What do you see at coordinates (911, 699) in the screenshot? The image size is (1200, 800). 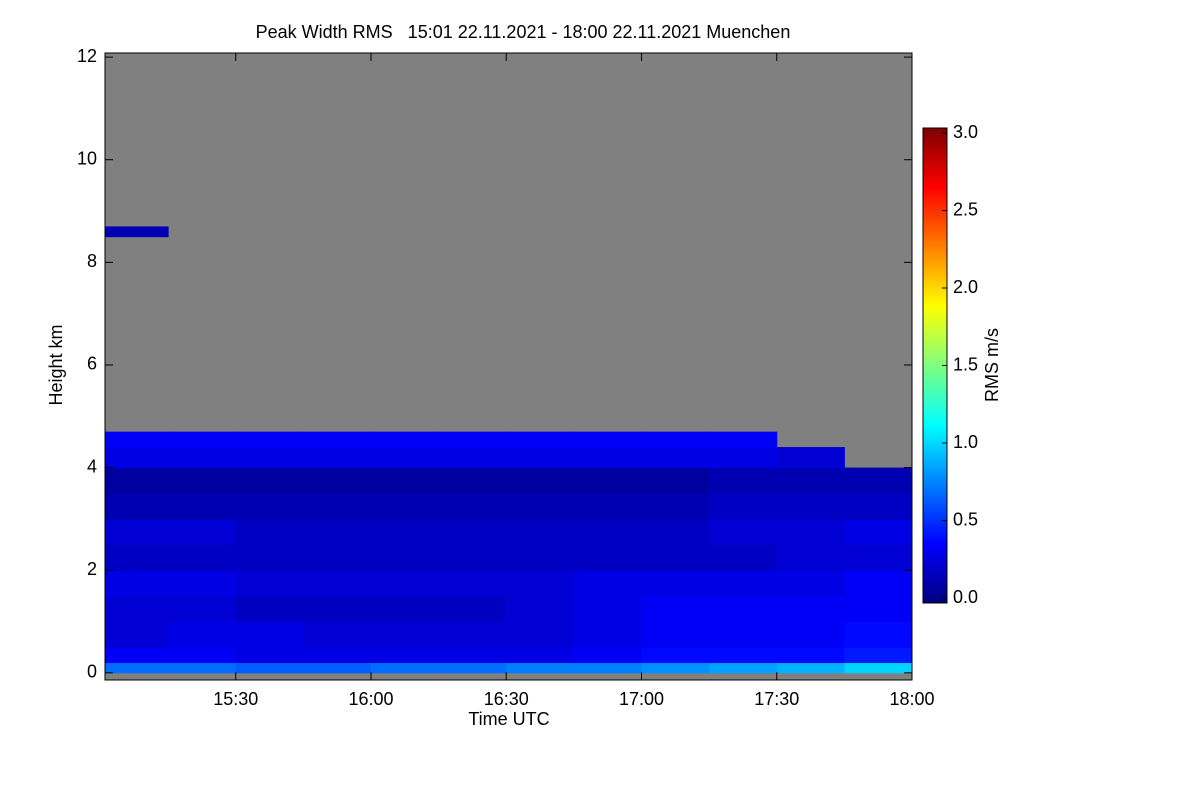 I see `x-tick-label: 18:00` at bounding box center [911, 699].